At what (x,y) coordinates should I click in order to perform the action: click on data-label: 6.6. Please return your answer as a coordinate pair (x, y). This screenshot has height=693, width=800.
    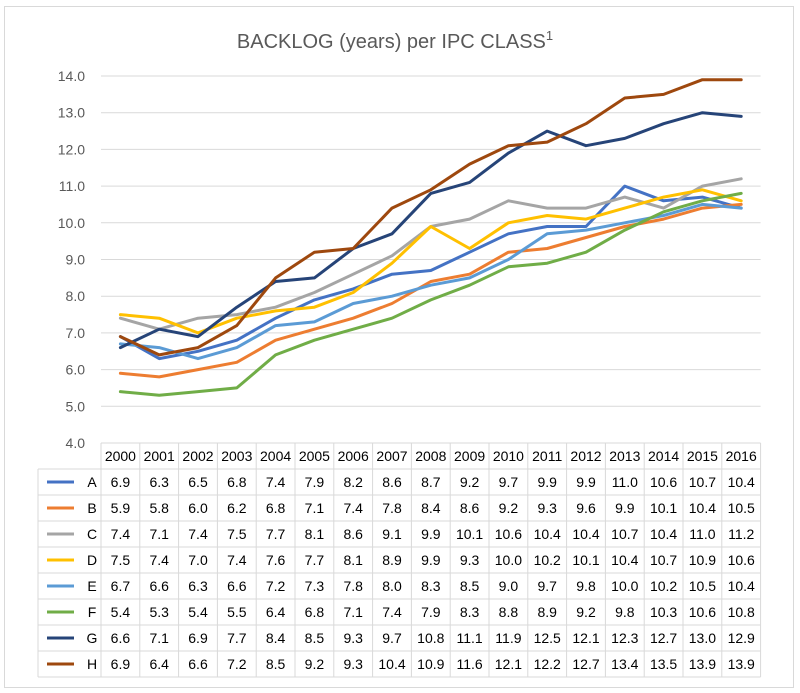
    Looking at the image, I should click on (121, 638).